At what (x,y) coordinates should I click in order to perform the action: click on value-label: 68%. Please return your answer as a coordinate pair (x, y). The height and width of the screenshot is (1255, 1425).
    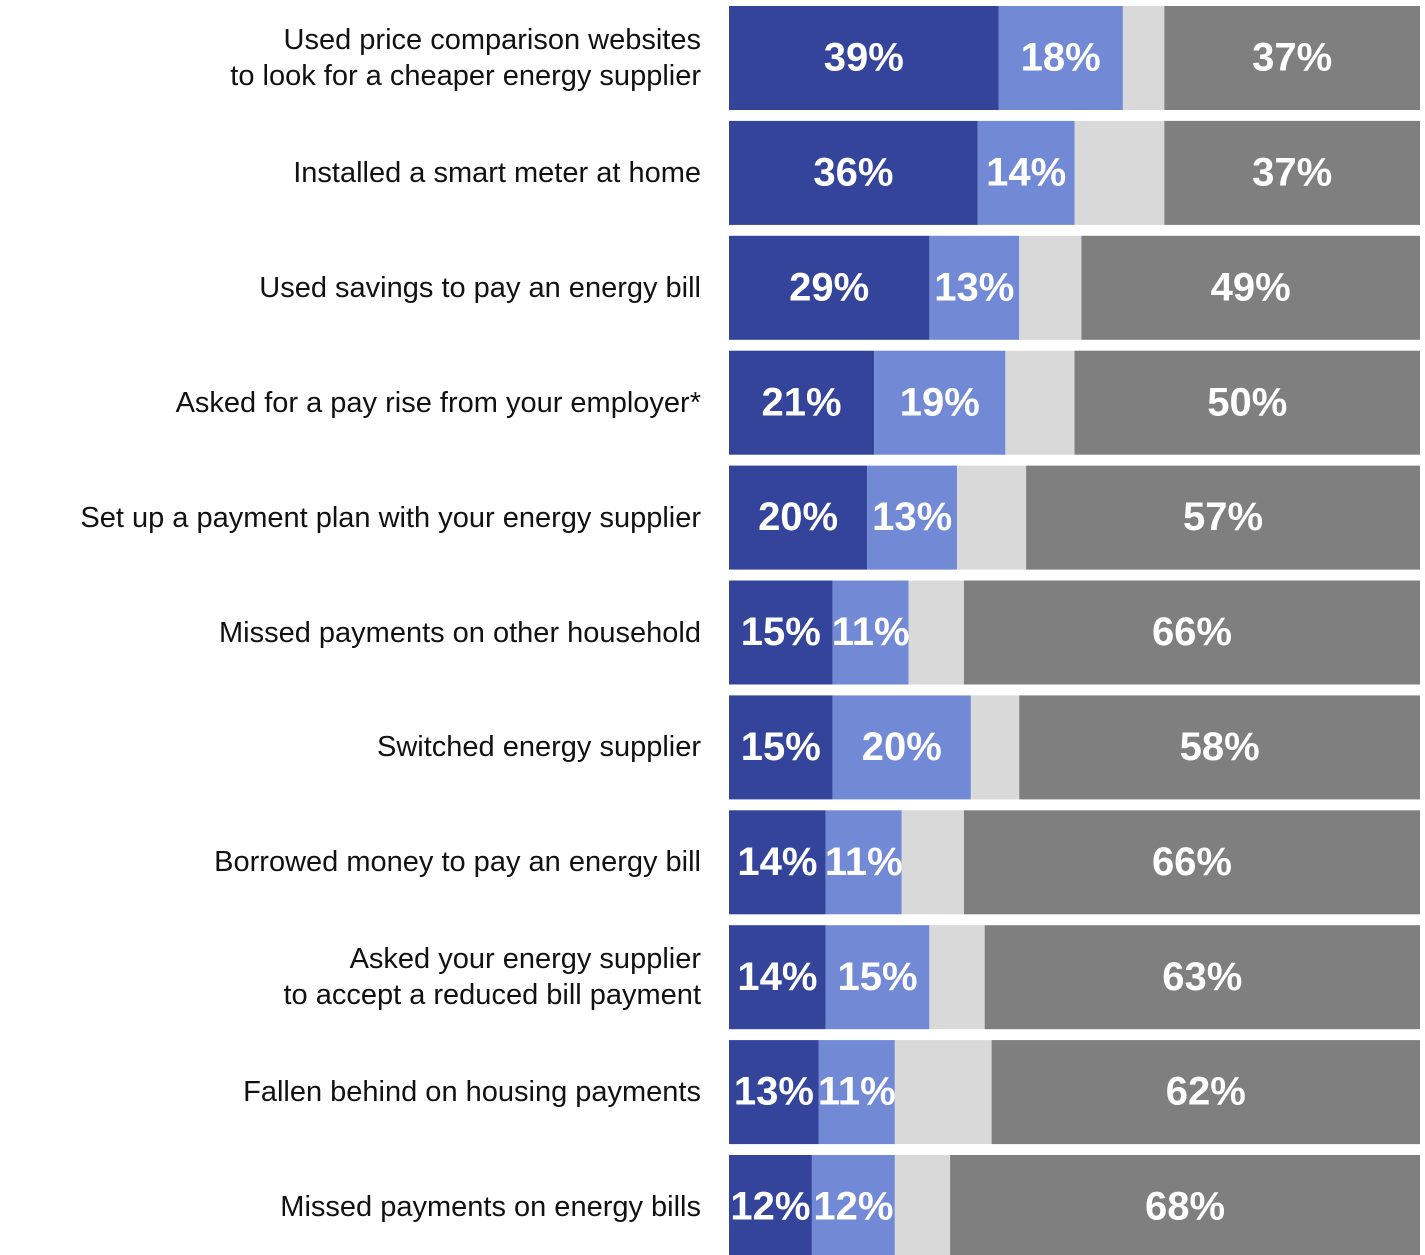
    Looking at the image, I should click on (1185, 1207).